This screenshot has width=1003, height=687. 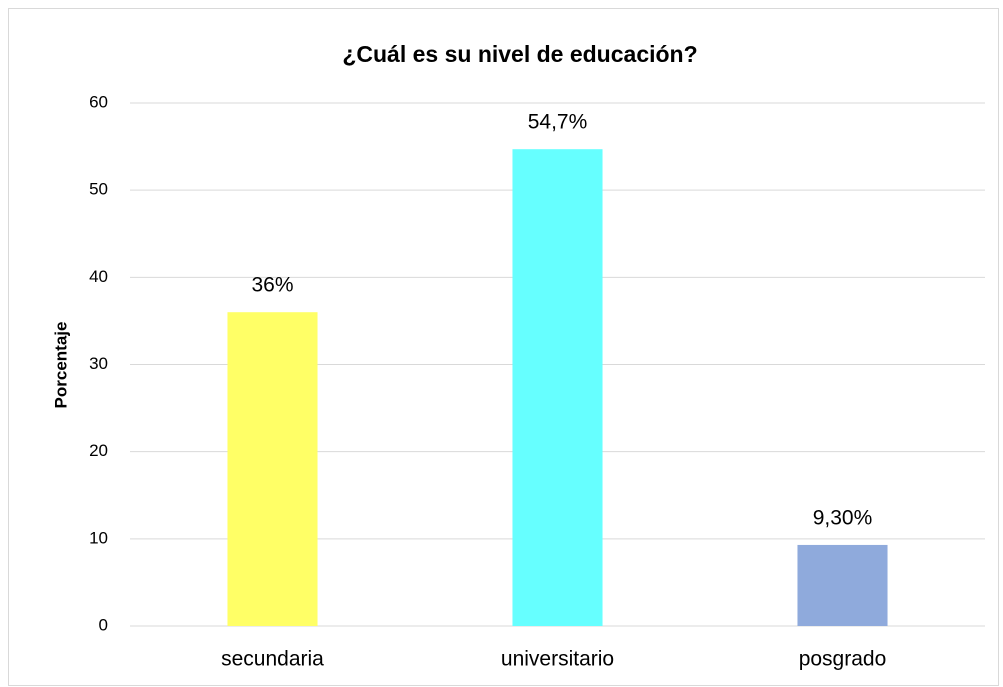 What do you see at coordinates (98, 101) in the screenshot?
I see `y-tick-label: 60` at bounding box center [98, 101].